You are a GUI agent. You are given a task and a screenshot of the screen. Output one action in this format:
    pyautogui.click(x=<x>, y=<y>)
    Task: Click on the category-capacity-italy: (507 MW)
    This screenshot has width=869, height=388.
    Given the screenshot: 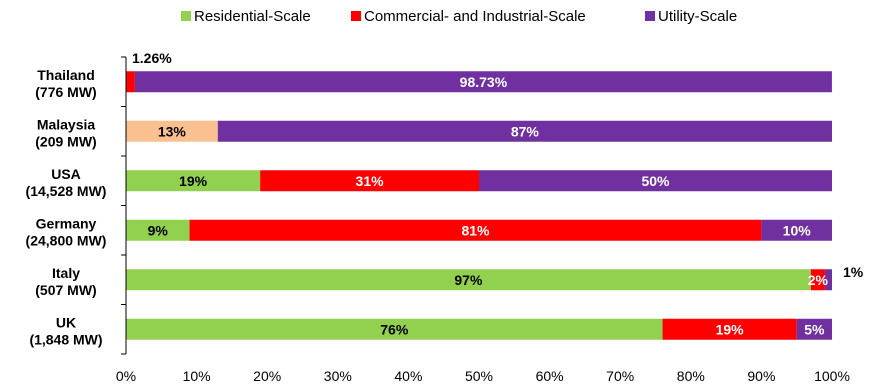 What is the action you would take?
    pyautogui.click(x=65, y=290)
    